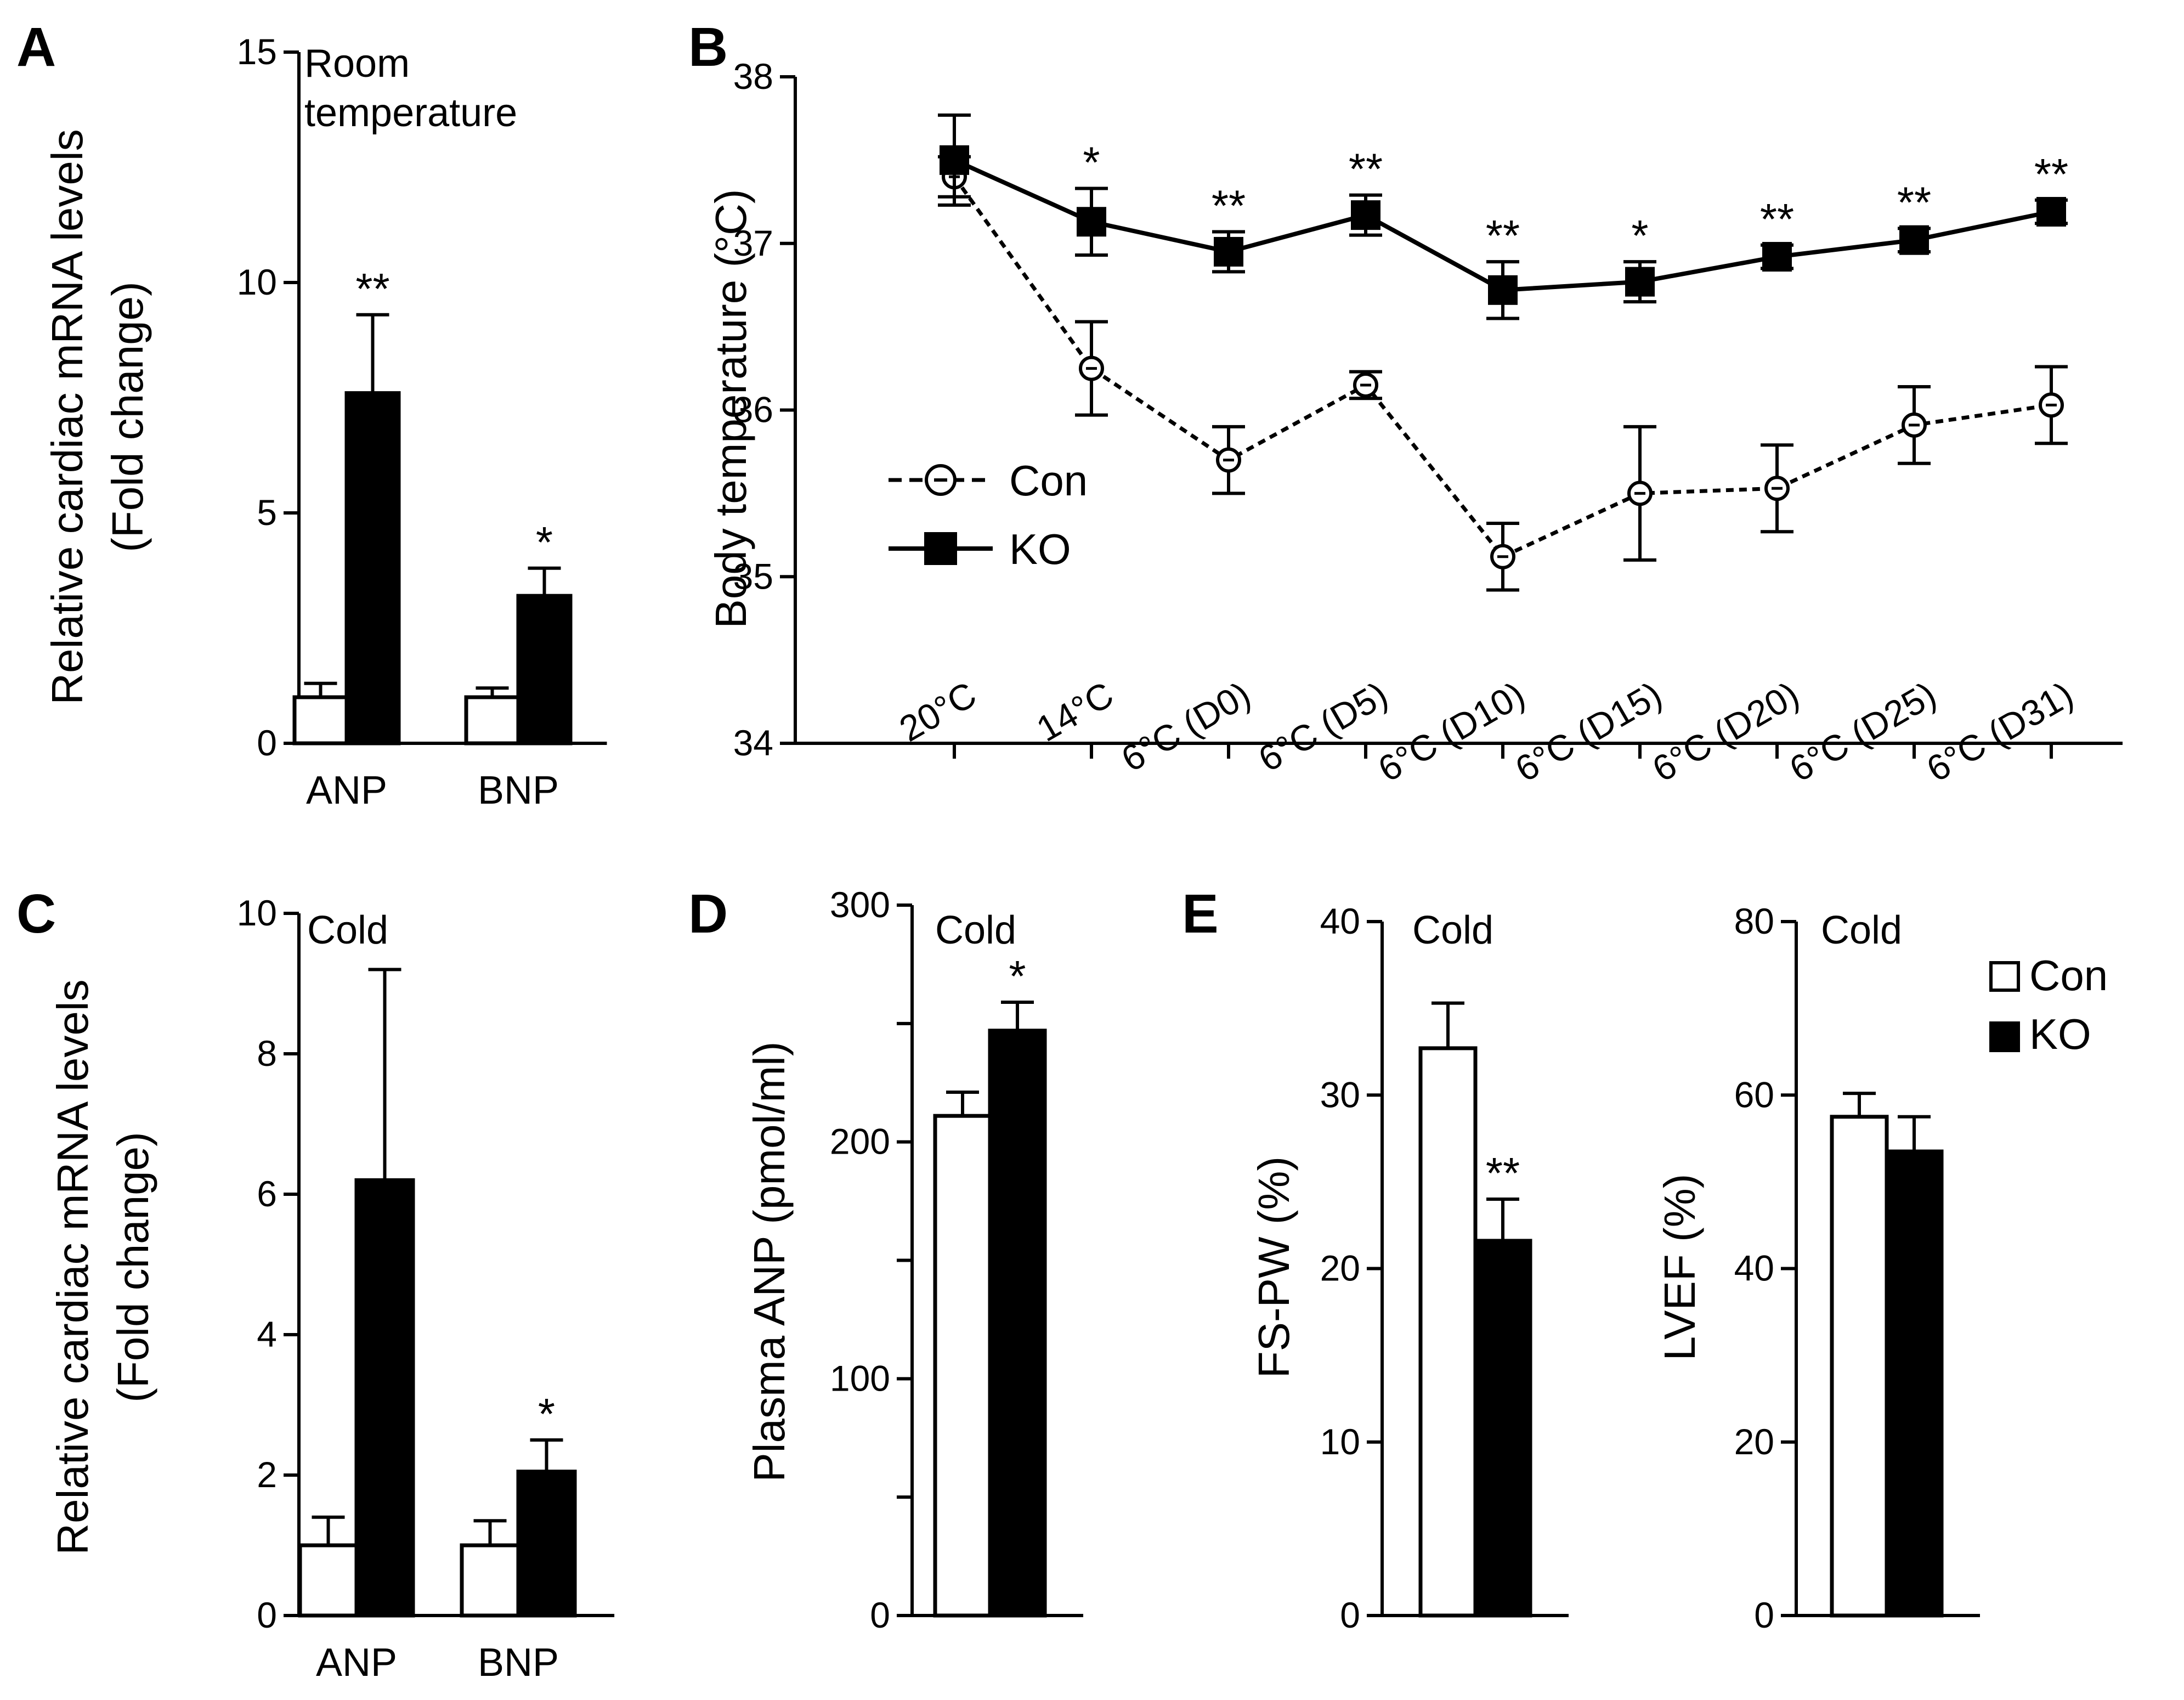 The width and height of the screenshot is (2184, 1700). I want to click on x-tick-label: 6°C (D5), so click(1323, 727).